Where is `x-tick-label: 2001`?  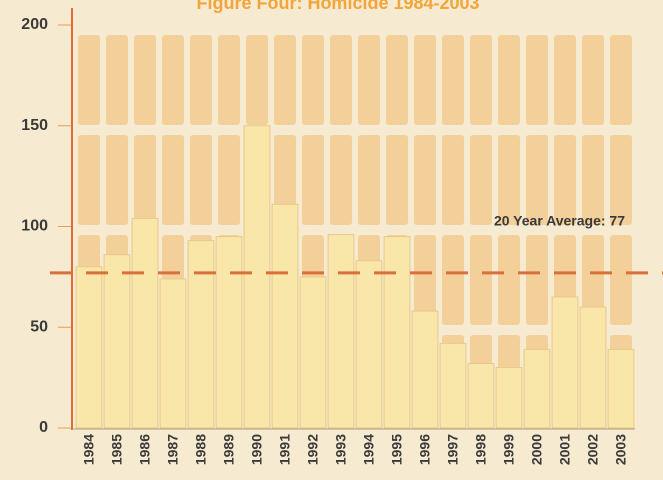 x-tick-label: 2001 is located at coordinates (565, 449).